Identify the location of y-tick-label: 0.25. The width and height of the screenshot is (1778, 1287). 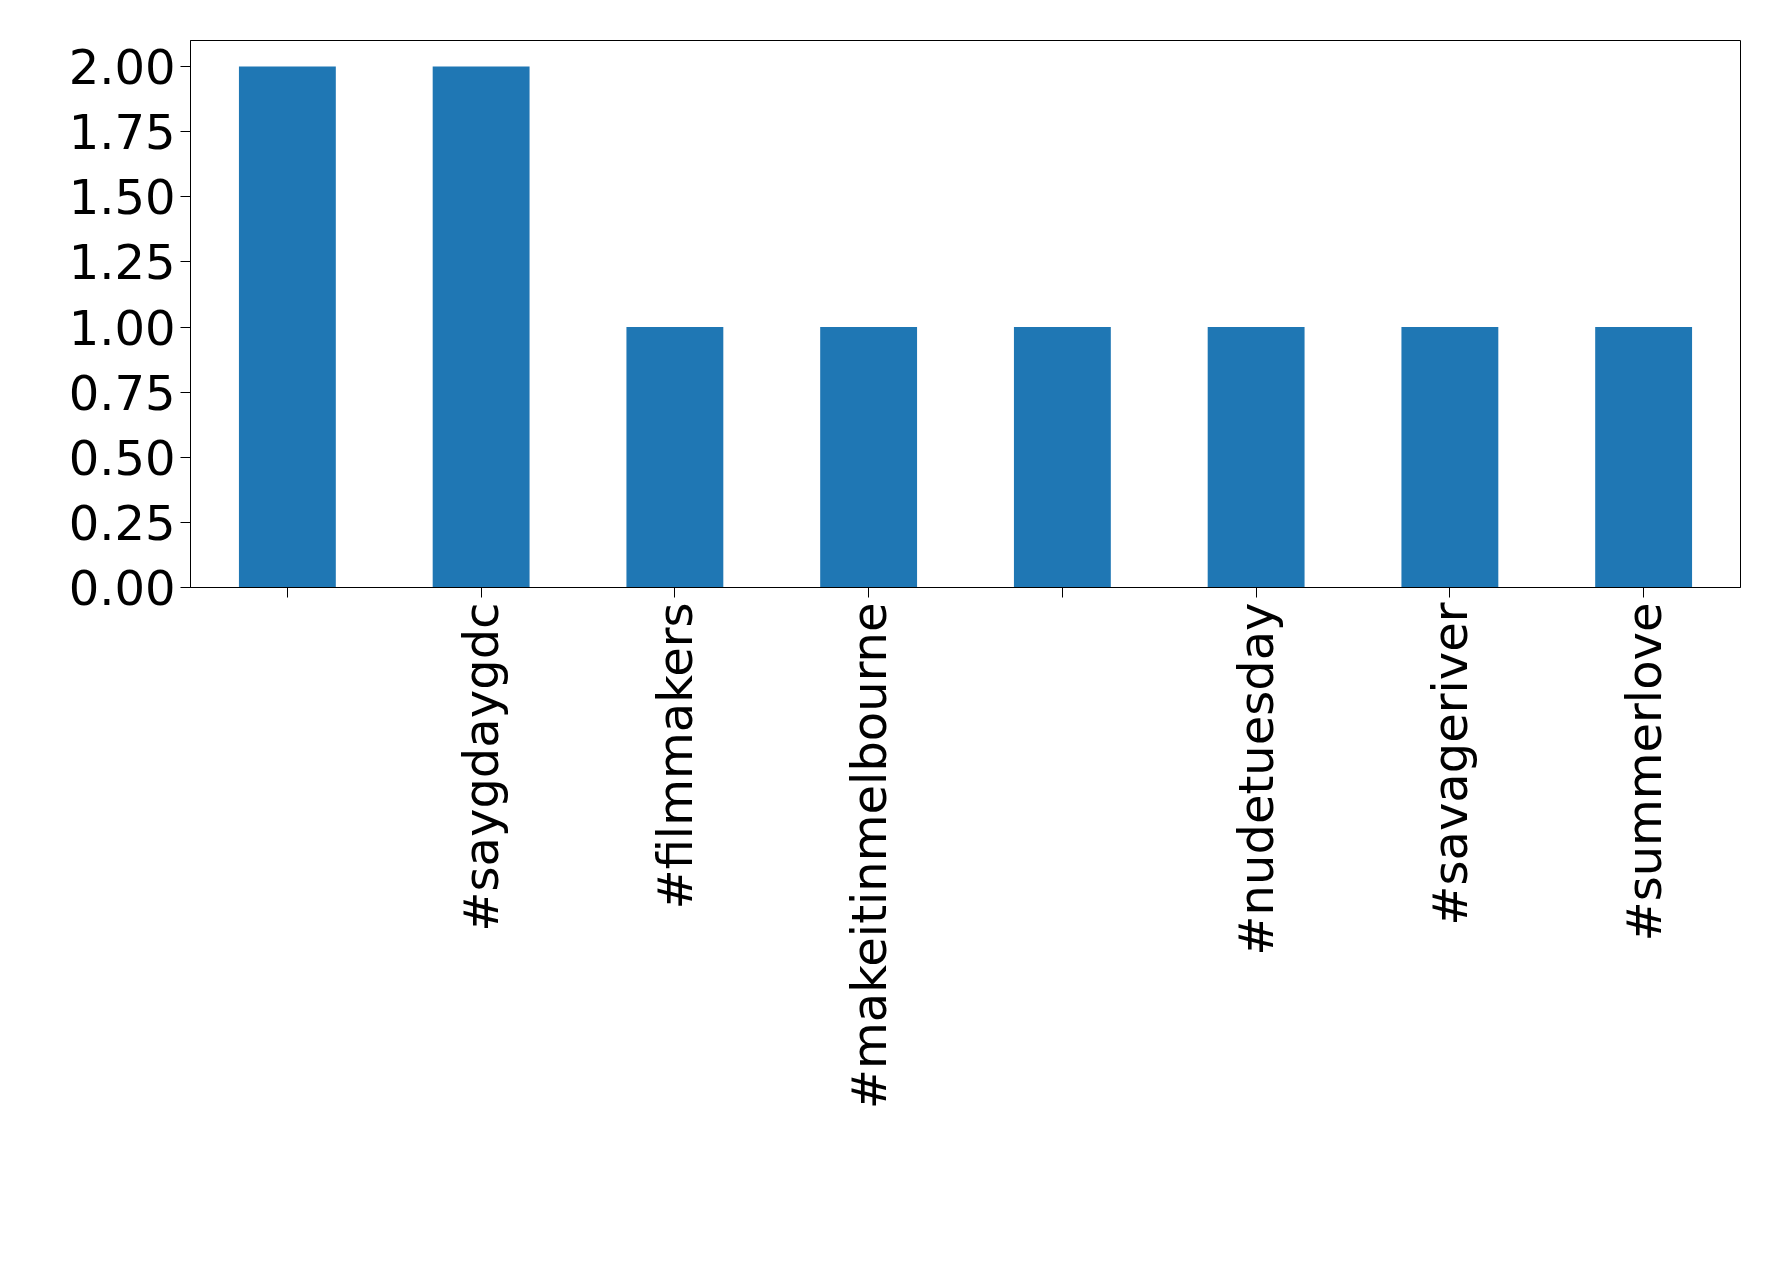
(122, 522).